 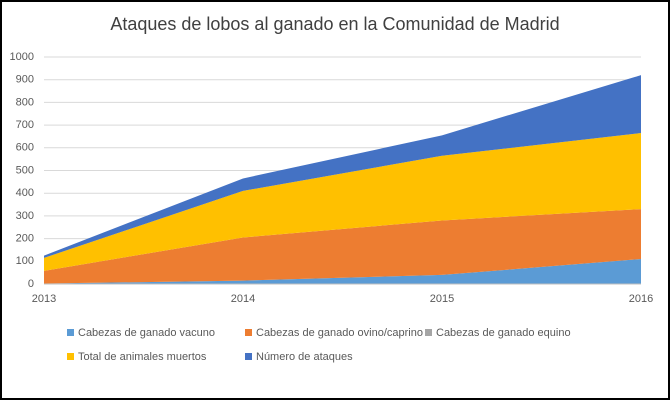 What do you see at coordinates (44, 299) in the screenshot?
I see `x-tick-label: 2013` at bounding box center [44, 299].